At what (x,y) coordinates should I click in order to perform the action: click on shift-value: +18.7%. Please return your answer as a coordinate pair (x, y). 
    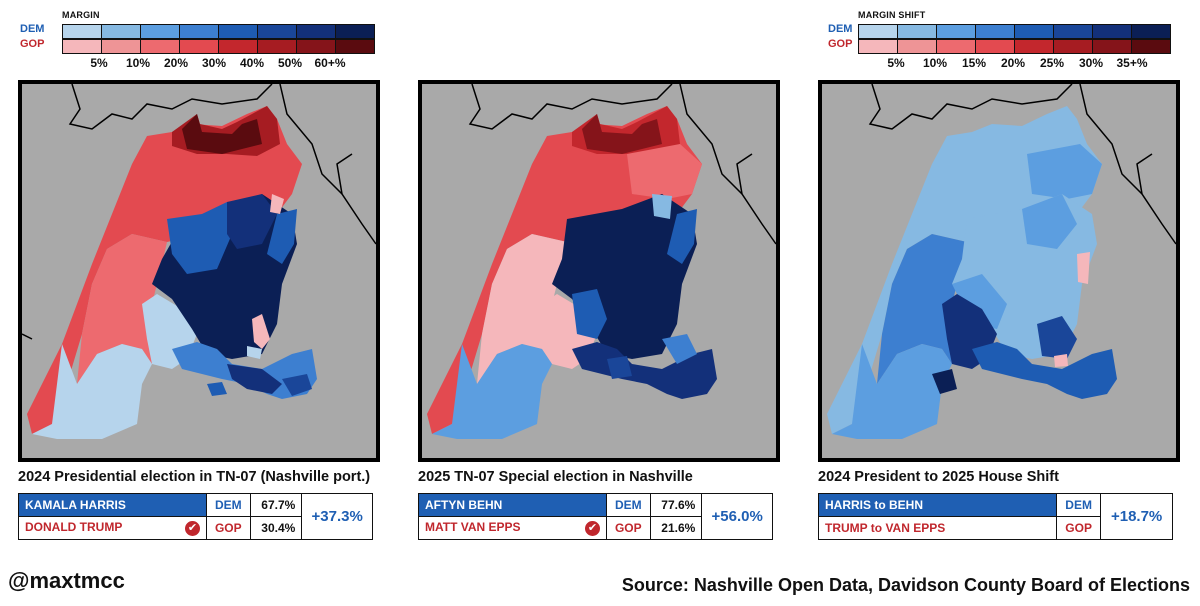
    Looking at the image, I should click on (1136, 516).